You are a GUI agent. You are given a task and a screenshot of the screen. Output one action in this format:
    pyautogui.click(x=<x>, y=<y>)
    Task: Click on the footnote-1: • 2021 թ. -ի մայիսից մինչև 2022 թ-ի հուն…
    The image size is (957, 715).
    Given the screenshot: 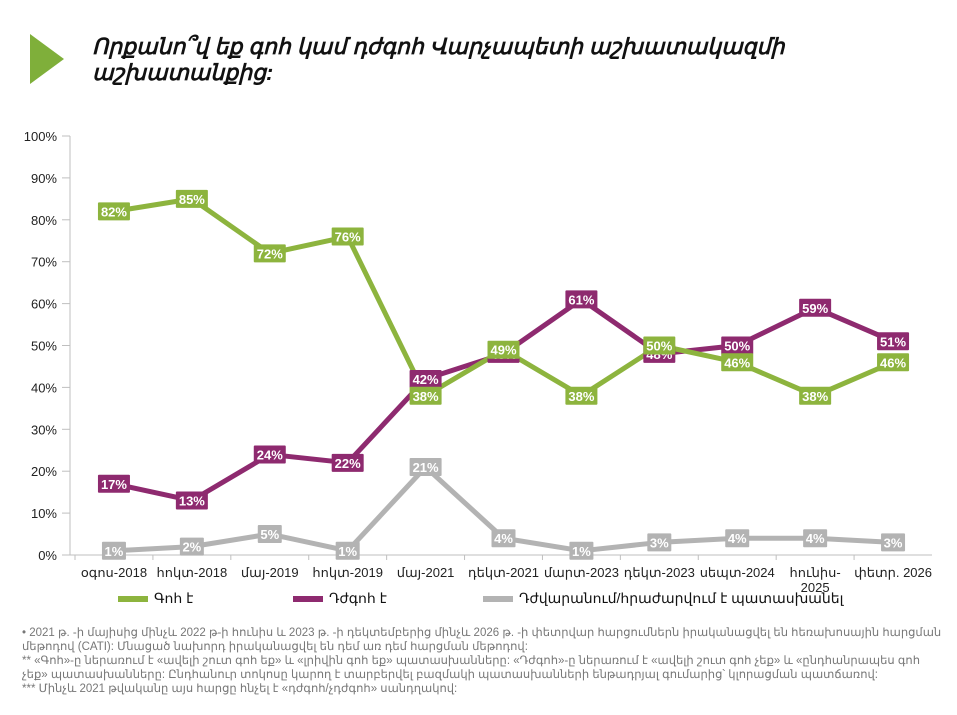 What is the action you would take?
    pyautogui.click(x=482, y=640)
    